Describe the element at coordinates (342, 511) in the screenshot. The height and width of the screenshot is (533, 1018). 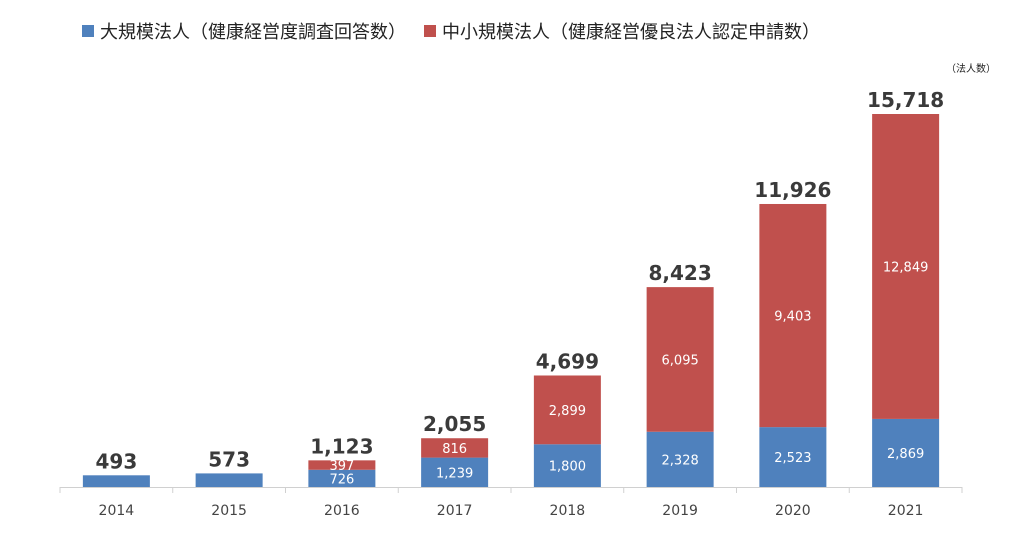
I see `x-tick-label-2016: 2016` at that location.